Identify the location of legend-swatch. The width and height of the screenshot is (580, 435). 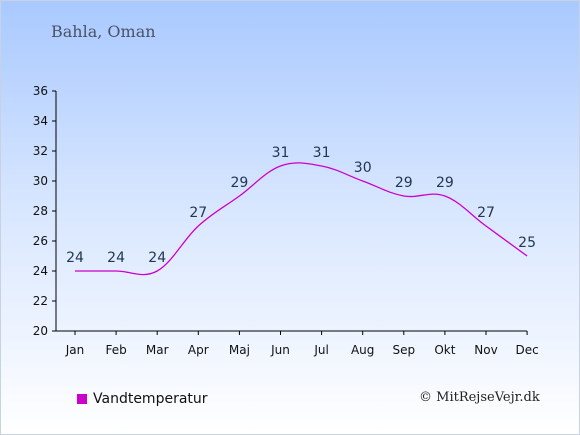
(82, 399).